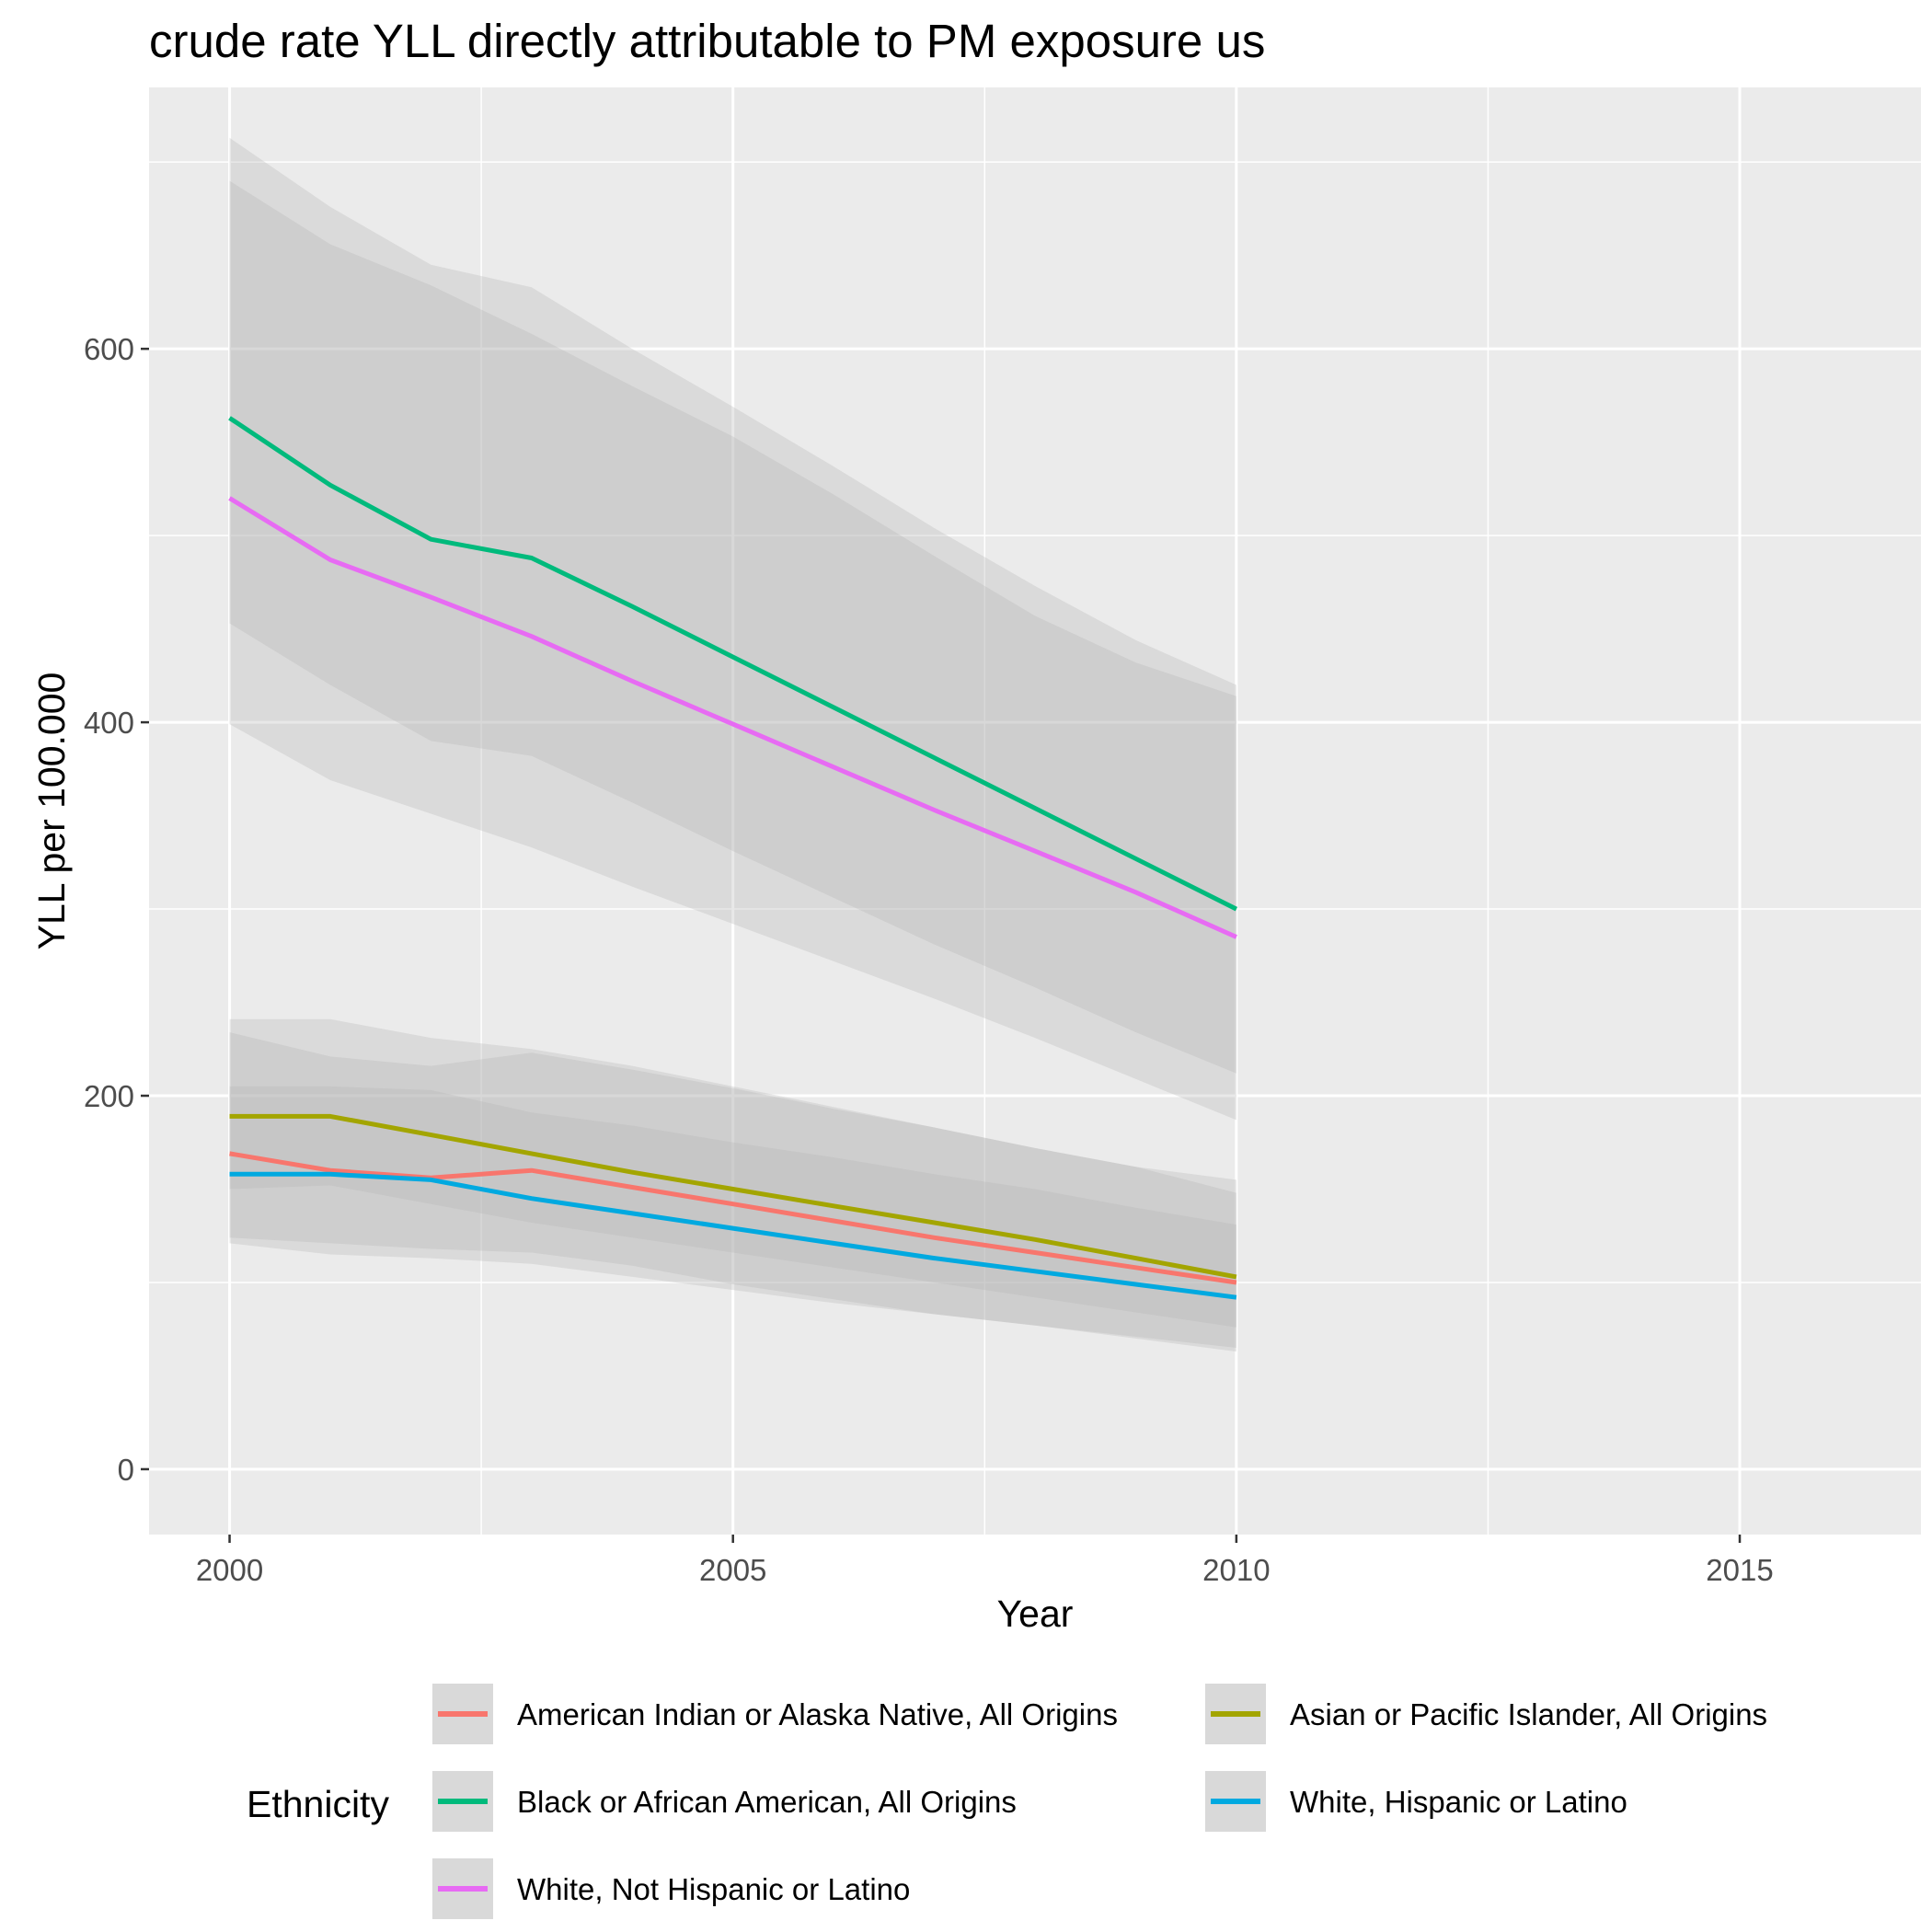  I want to click on y-tick-label: 0, so click(126, 1470).